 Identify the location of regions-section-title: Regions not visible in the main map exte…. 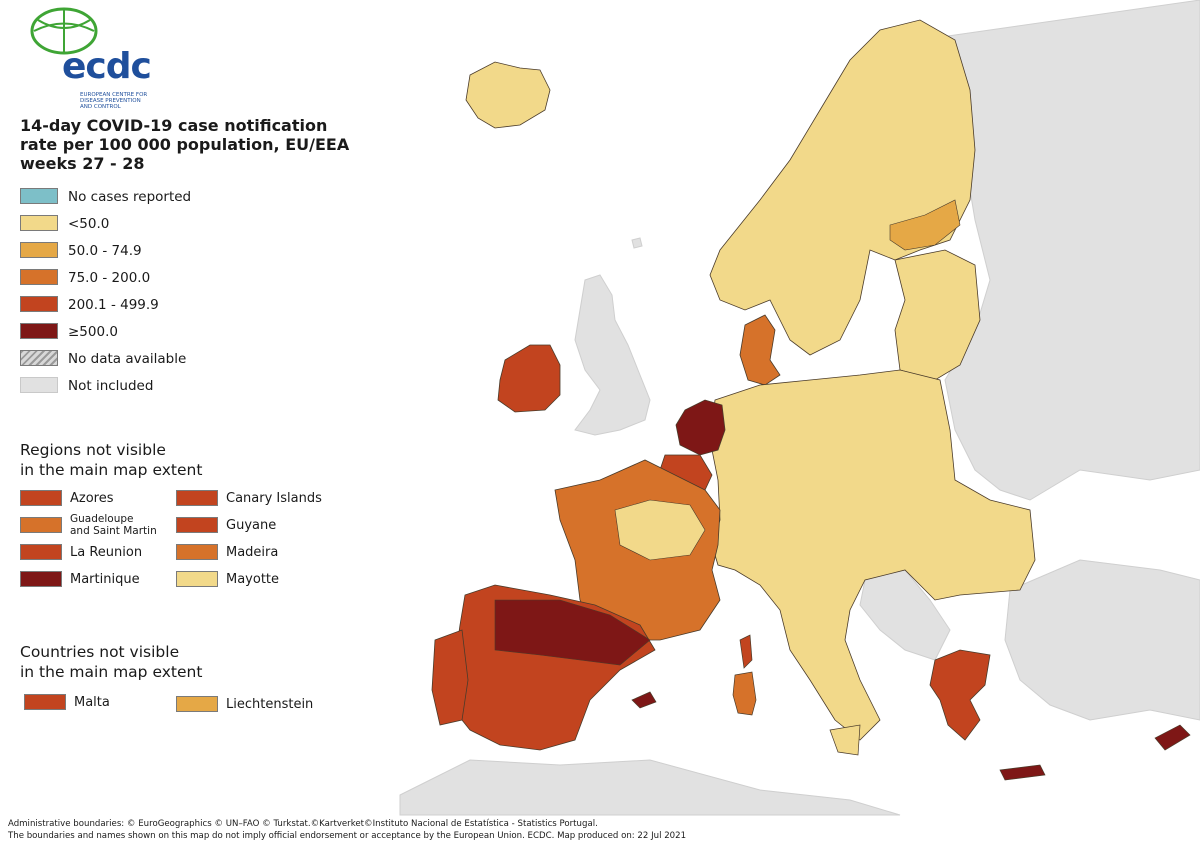
(150, 460).